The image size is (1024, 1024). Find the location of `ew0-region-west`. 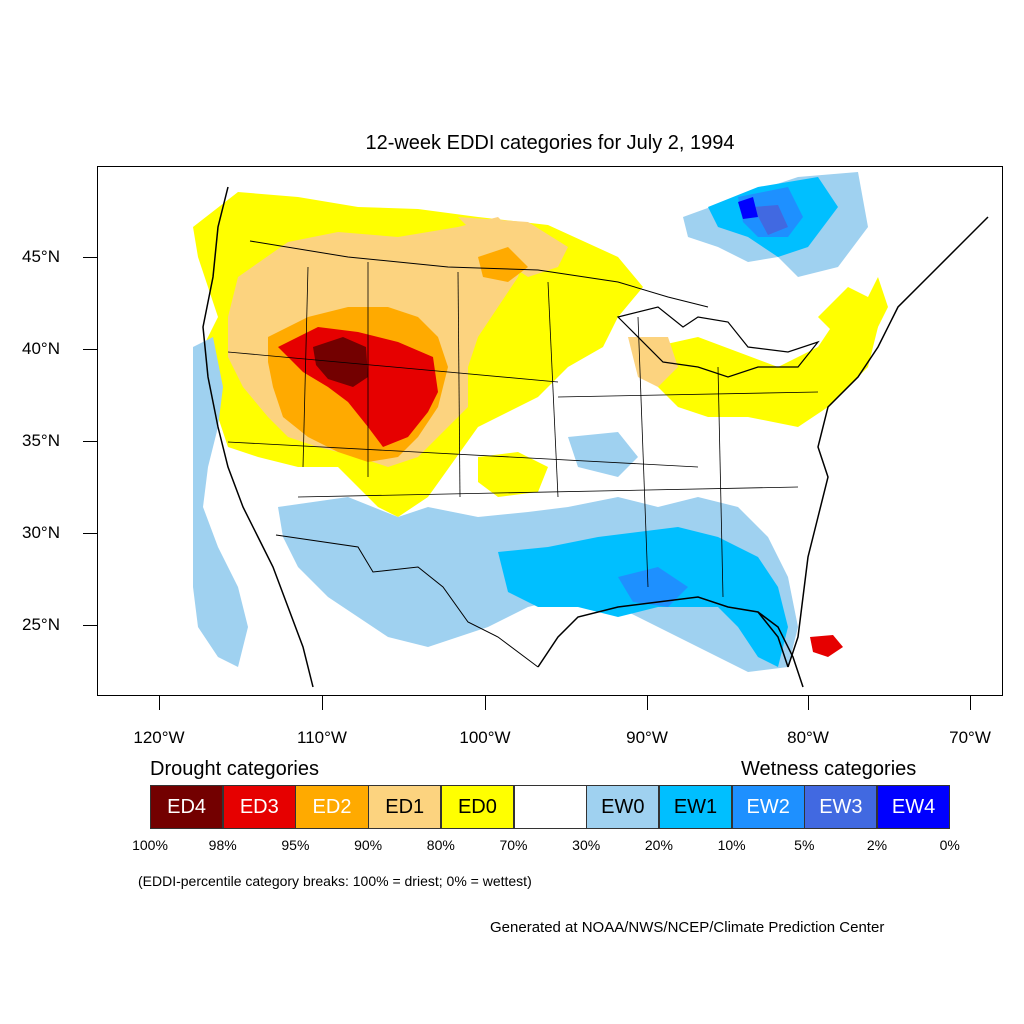

ew0-region-west is located at coordinates (220, 502).